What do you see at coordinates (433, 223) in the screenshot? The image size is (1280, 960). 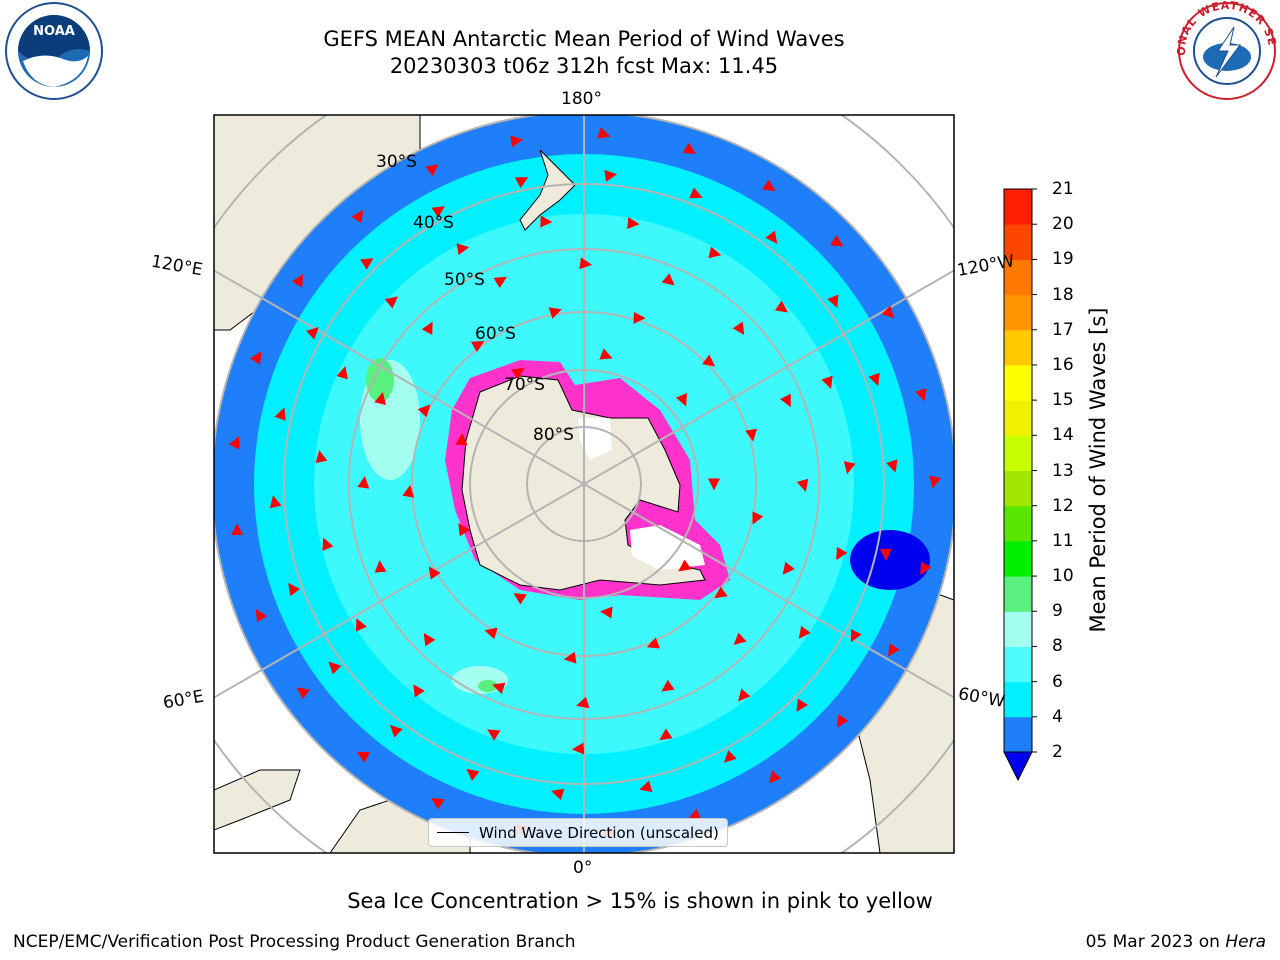 I see `lat-label-40s: 40°S` at bounding box center [433, 223].